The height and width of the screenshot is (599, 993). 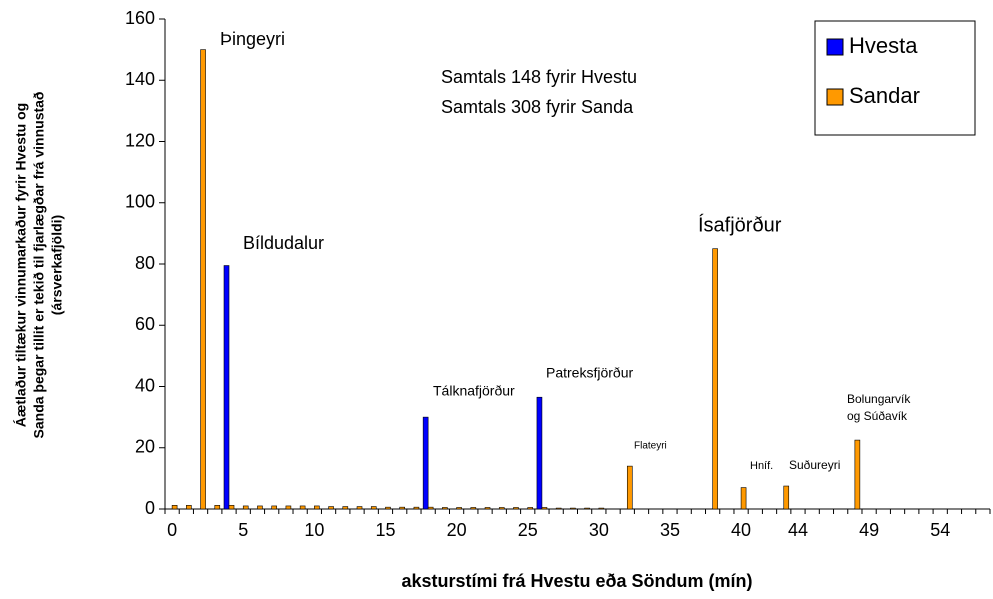 What do you see at coordinates (879, 399) in the screenshot?
I see `annotation: Bolungarvík` at bounding box center [879, 399].